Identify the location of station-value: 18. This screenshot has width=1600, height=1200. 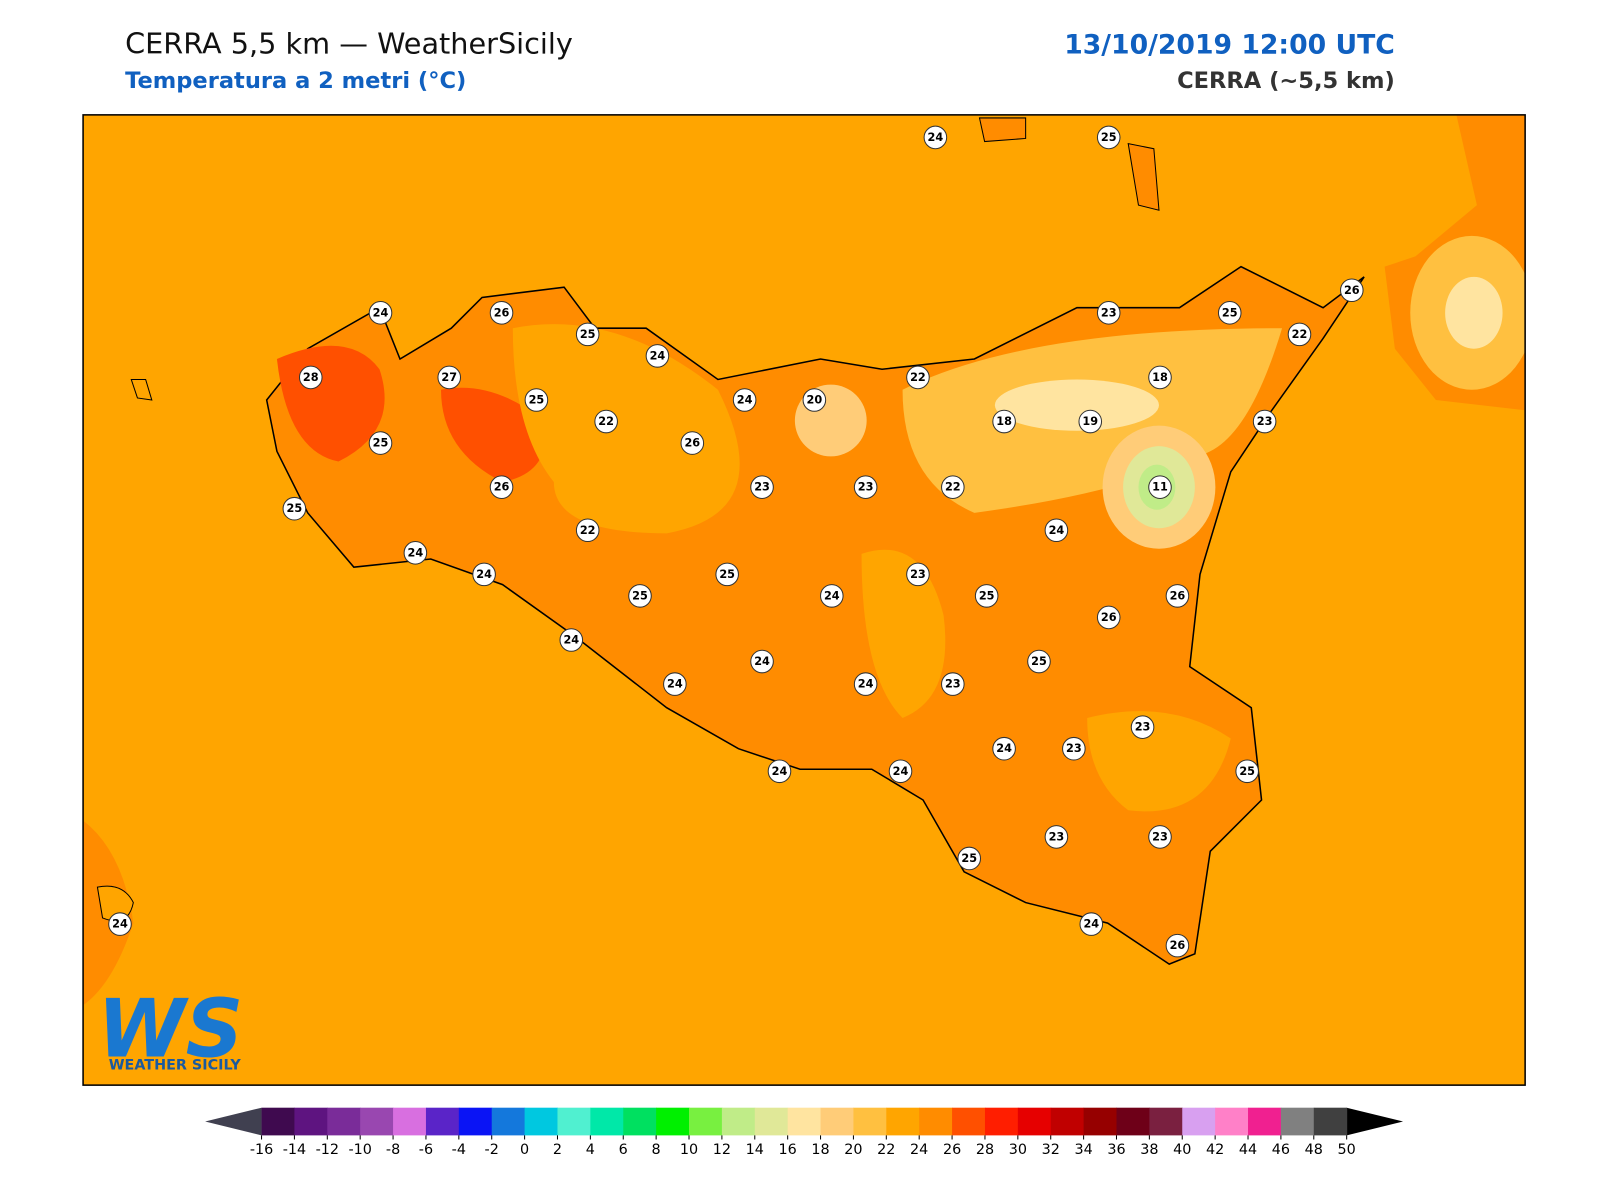
(1160, 377).